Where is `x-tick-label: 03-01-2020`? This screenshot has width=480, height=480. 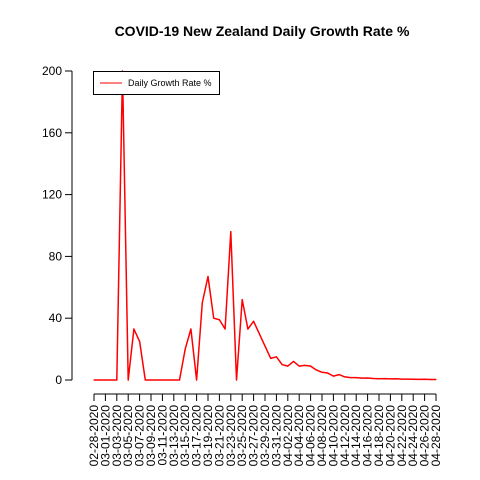 x-tick-label: 03-01-2020 is located at coordinates (105, 436).